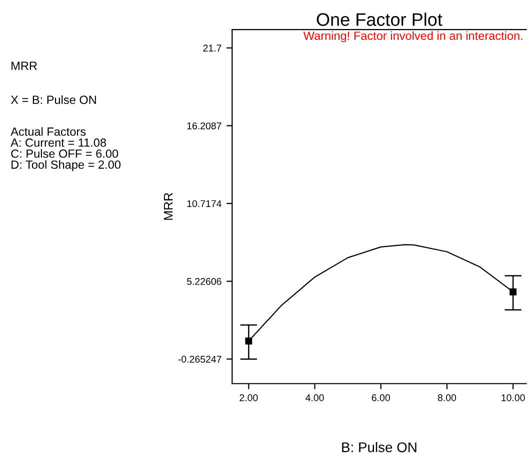 The image size is (530, 454). Describe the element at coordinates (168, 206) in the screenshot. I see `y-axis-title: MRR` at that location.